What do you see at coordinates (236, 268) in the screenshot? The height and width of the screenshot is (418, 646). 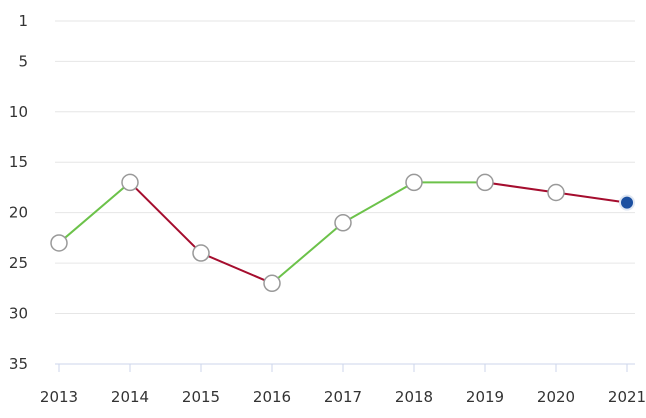 I see `line-segment-2015-2016` at bounding box center [236, 268].